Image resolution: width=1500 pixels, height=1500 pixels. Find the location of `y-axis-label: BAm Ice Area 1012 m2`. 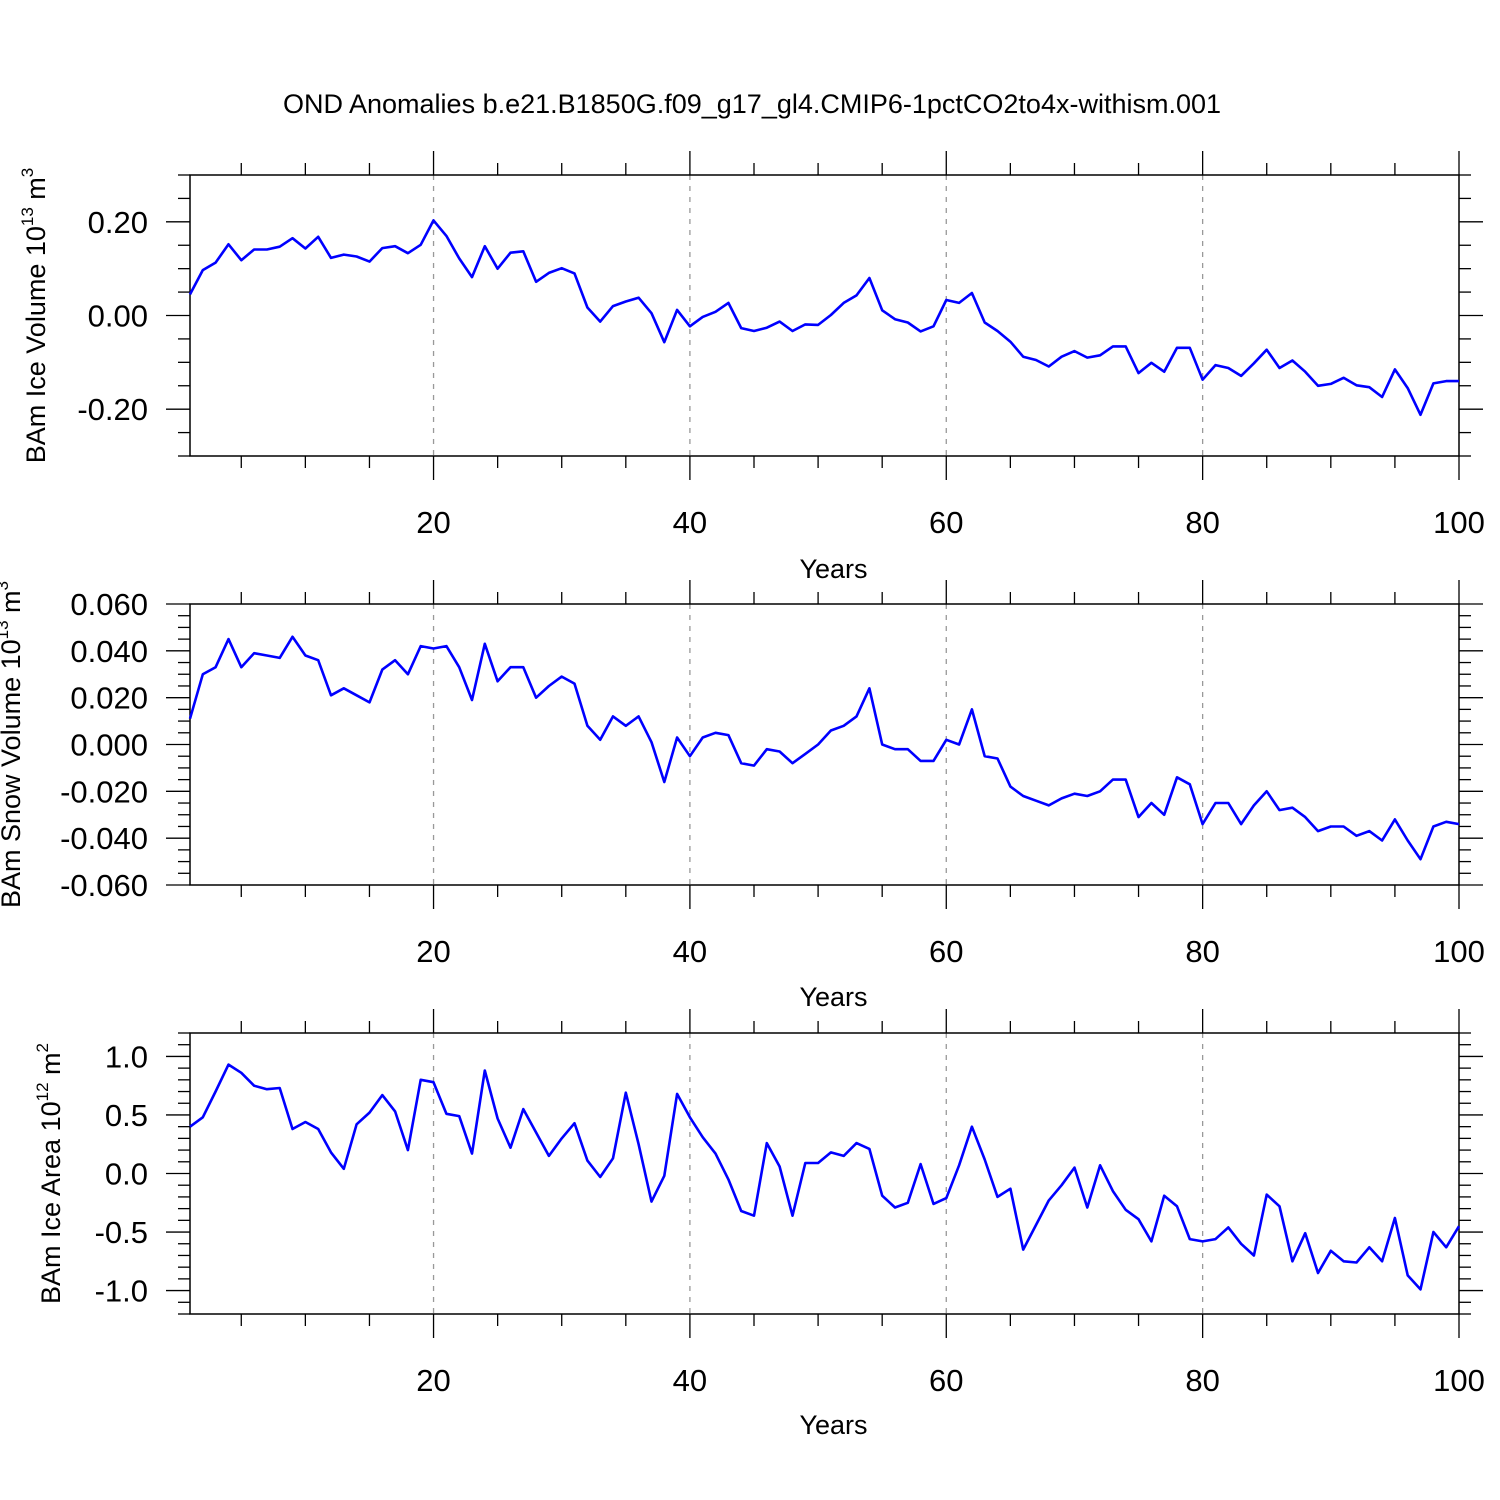

y-axis-label: BAm Ice Area 1012 m2 is located at coordinates (49, 1173).